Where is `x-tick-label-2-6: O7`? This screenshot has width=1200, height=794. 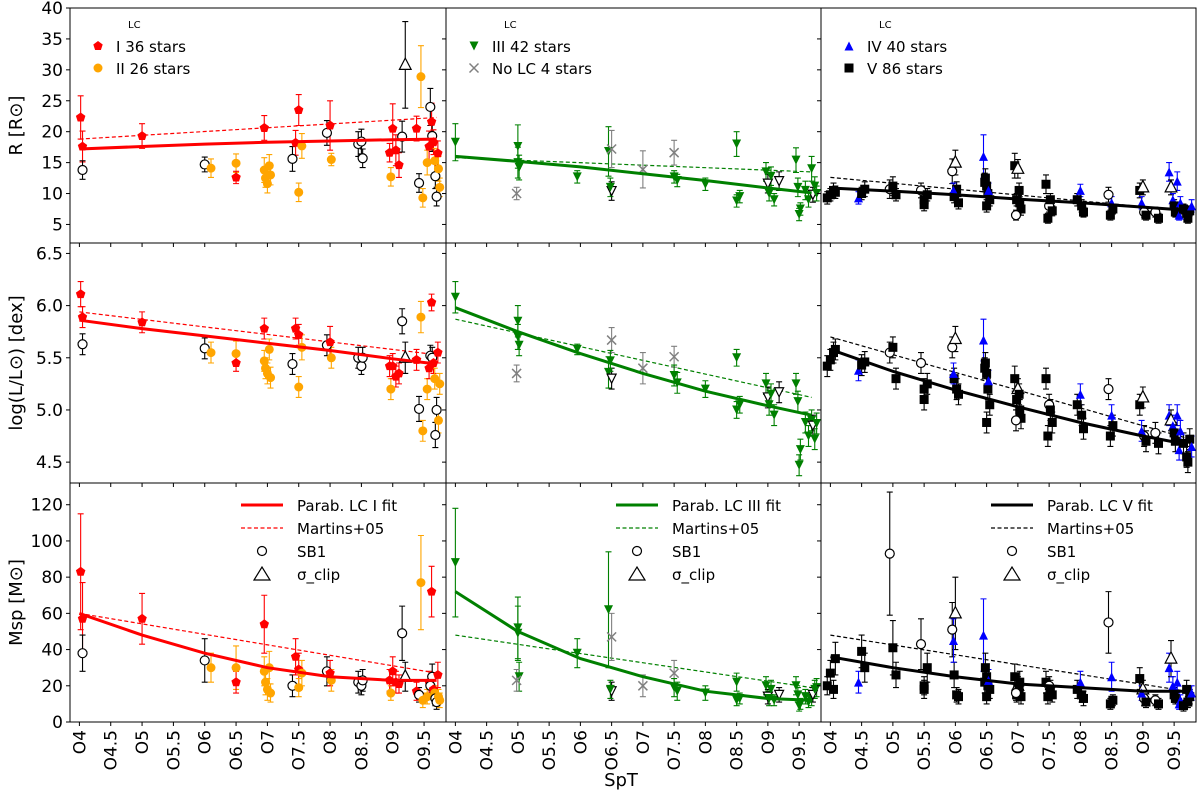 x-tick-label-2-6: O7 is located at coordinates (1019, 742).